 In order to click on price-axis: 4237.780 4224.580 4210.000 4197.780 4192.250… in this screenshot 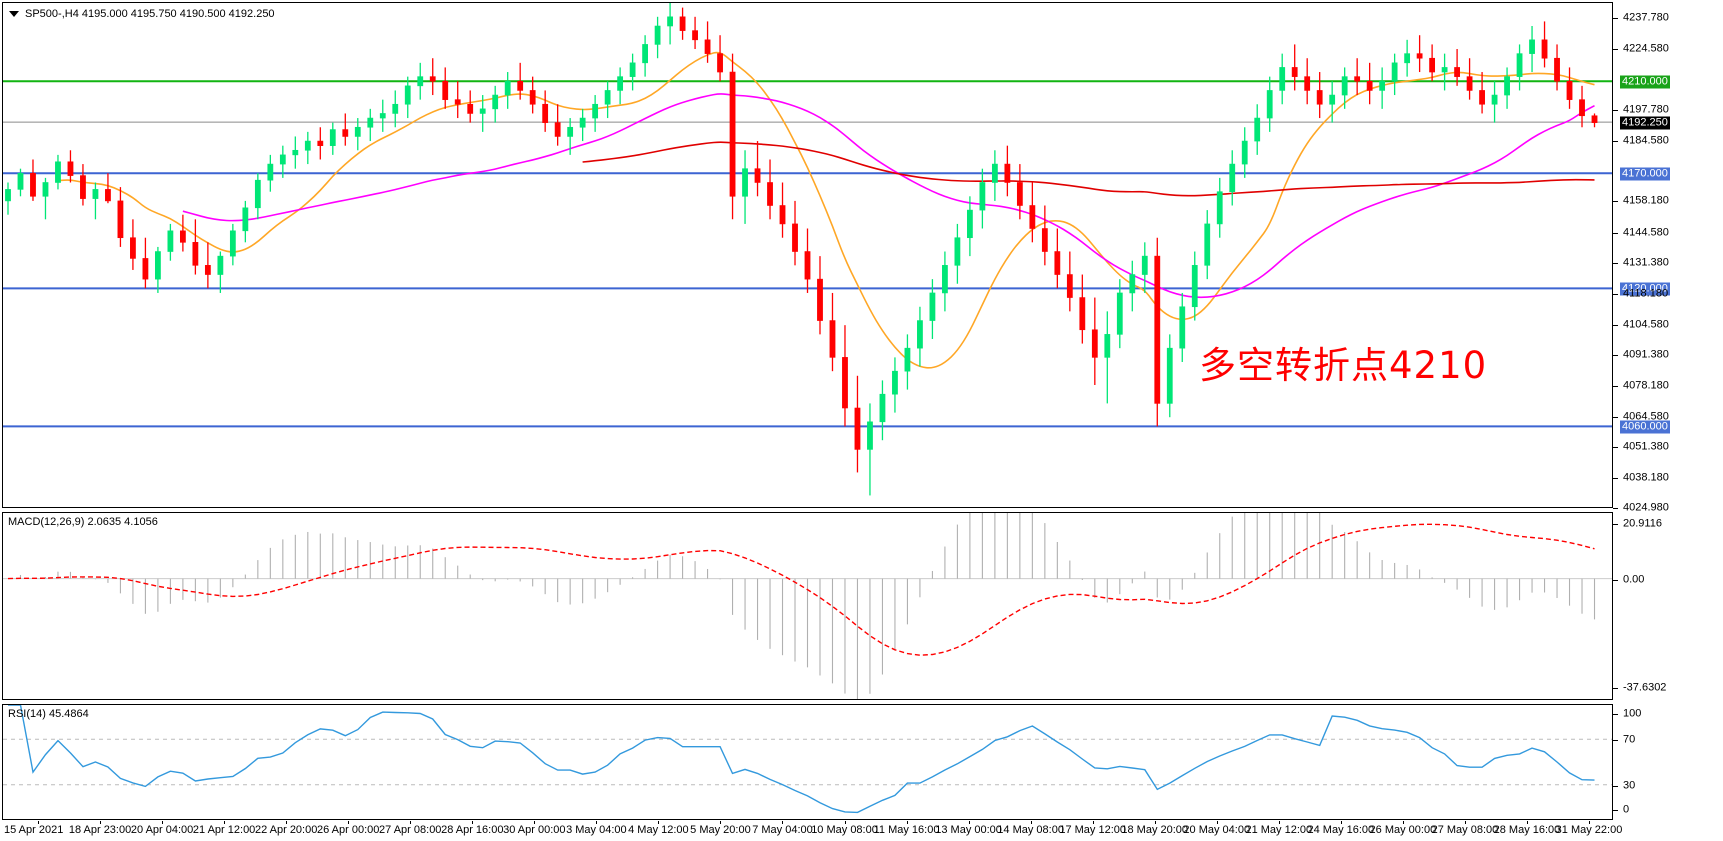, I will do `click(1668, 257)`.